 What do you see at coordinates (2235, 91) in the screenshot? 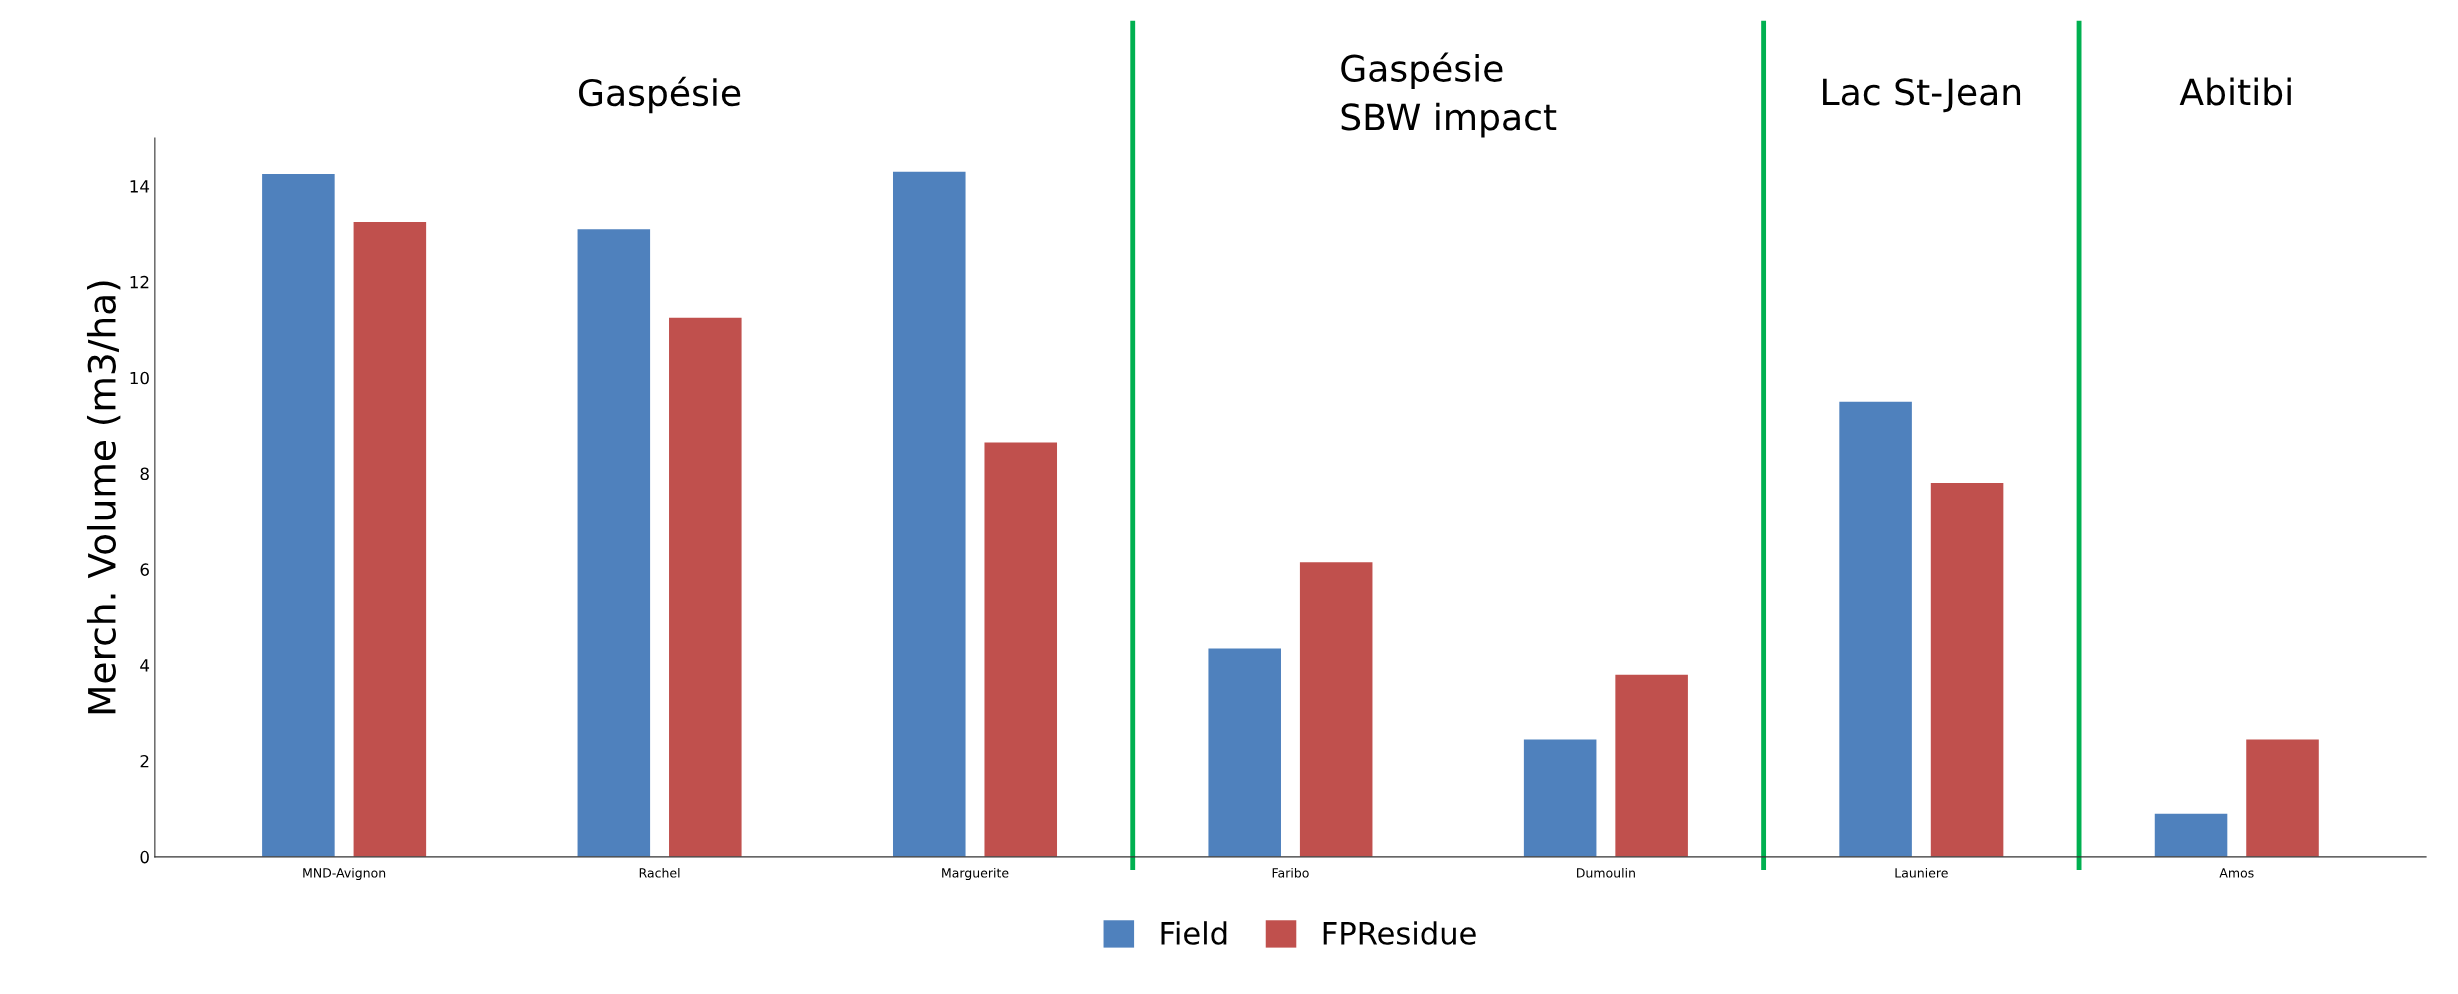
I see `text: Abitibi` at bounding box center [2235, 91].